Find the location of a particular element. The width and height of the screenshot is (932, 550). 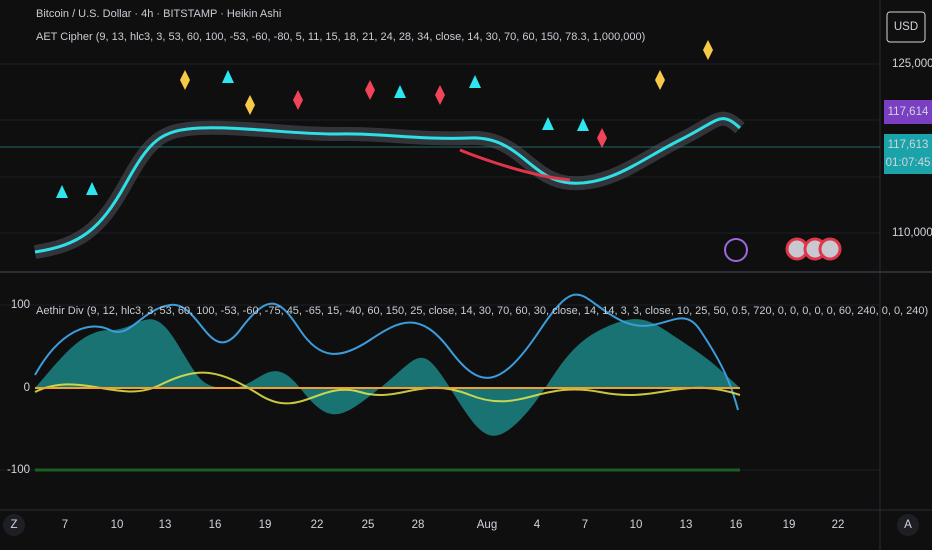

time-label: 4 is located at coordinates (537, 525).